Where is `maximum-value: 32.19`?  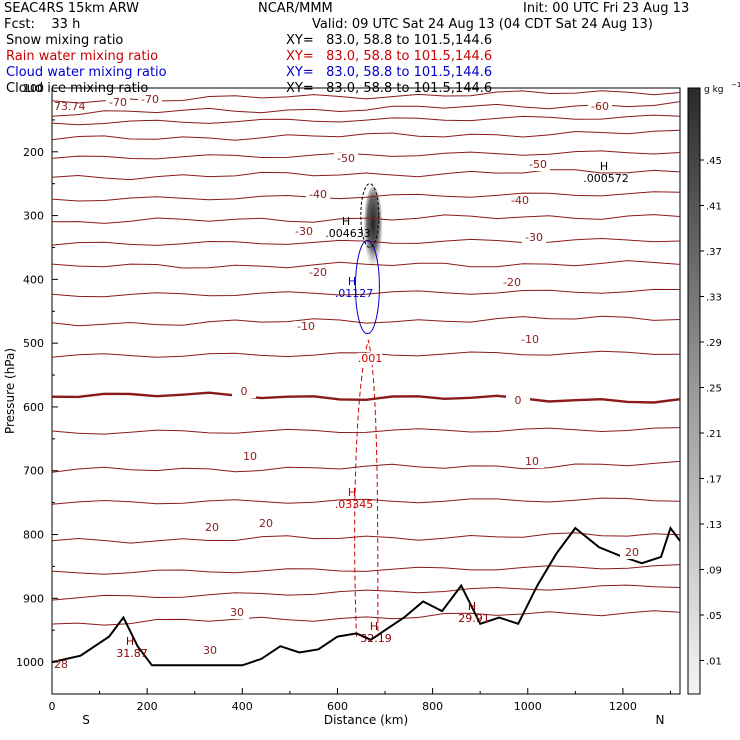 maximum-value: 32.19 is located at coordinates (376, 638).